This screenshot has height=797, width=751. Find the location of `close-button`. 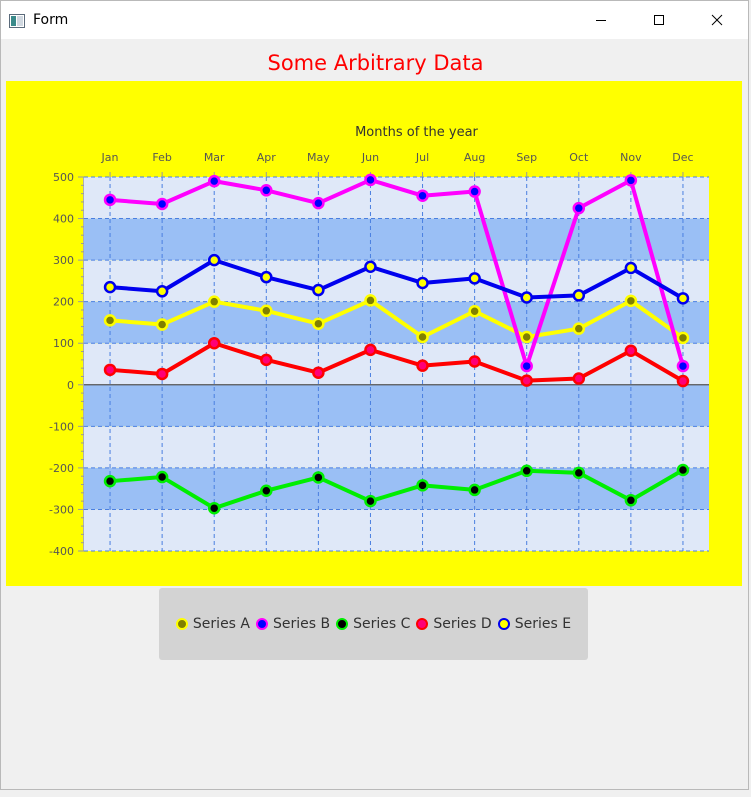

close-button is located at coordinates (717, 20).